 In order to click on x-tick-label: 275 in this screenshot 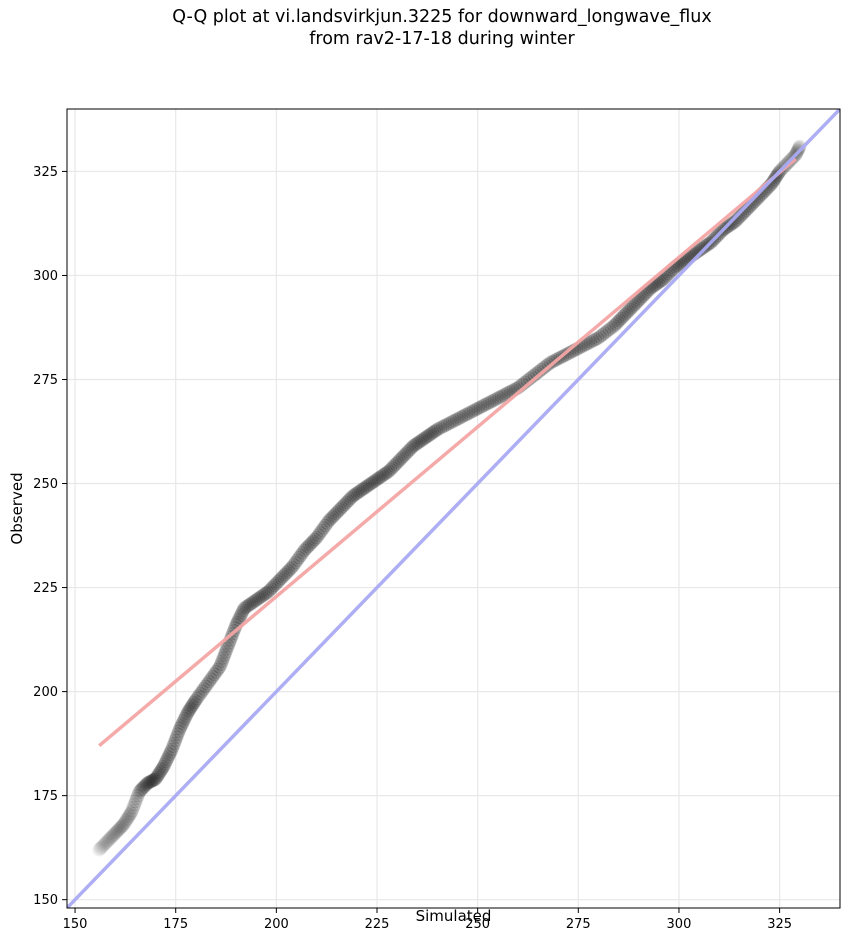, I will do `click(578, 924)`.